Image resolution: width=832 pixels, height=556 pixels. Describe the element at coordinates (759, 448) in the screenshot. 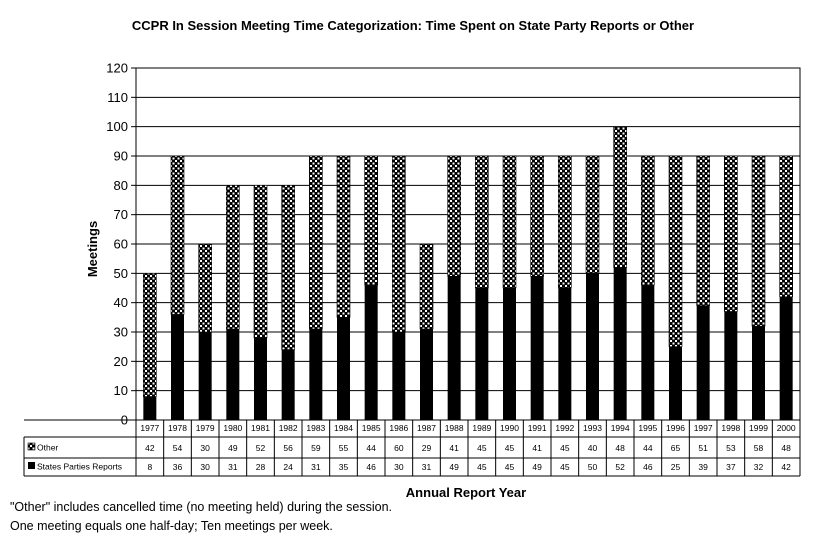

I see `table-value-other: 58` at that location.